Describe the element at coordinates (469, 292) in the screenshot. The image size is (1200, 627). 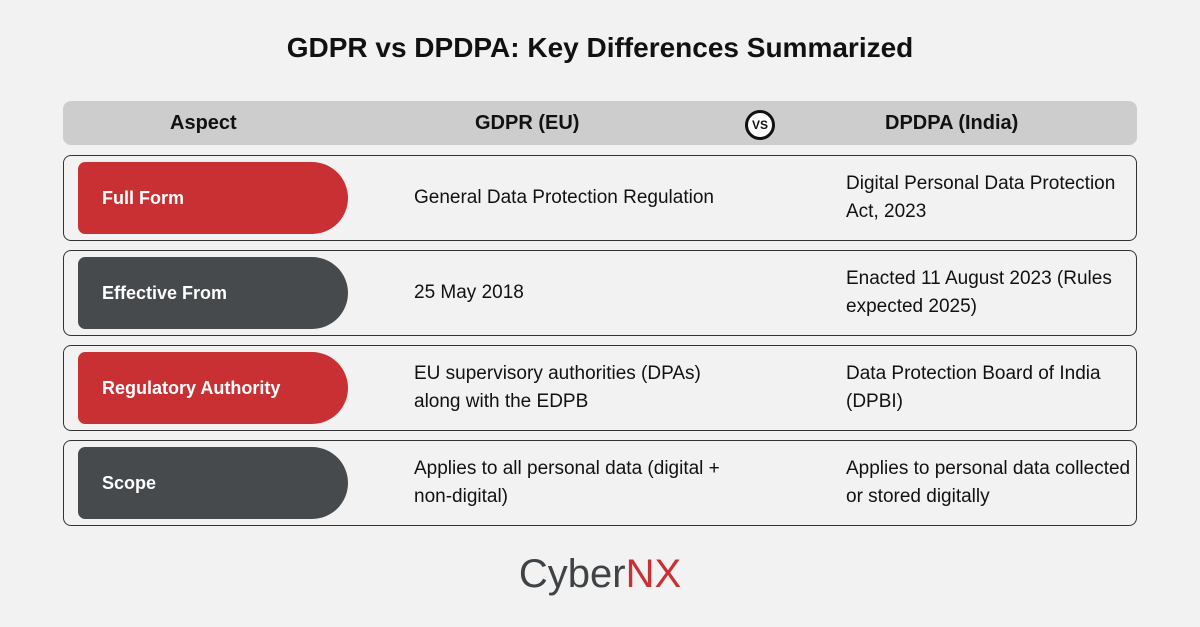
I see `gdpr-cell: 25 May 2018` at that location.